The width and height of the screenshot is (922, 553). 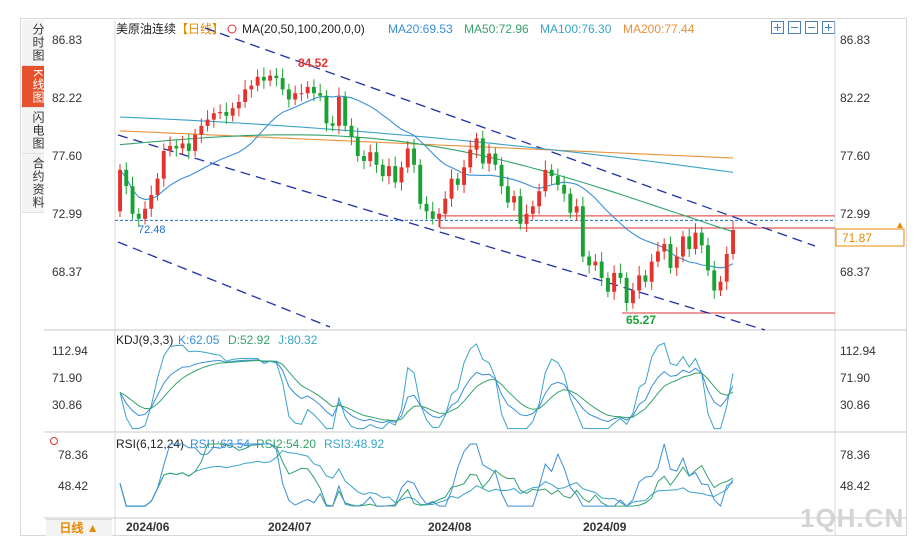 I want to click on y-tick: 68.37, so click(x=67, y=272).